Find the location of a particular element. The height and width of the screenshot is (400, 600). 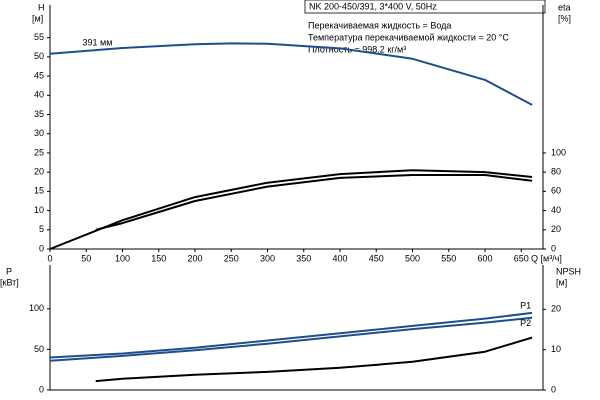

y2-tick-label: 10 is located at coordinates (556, 349).